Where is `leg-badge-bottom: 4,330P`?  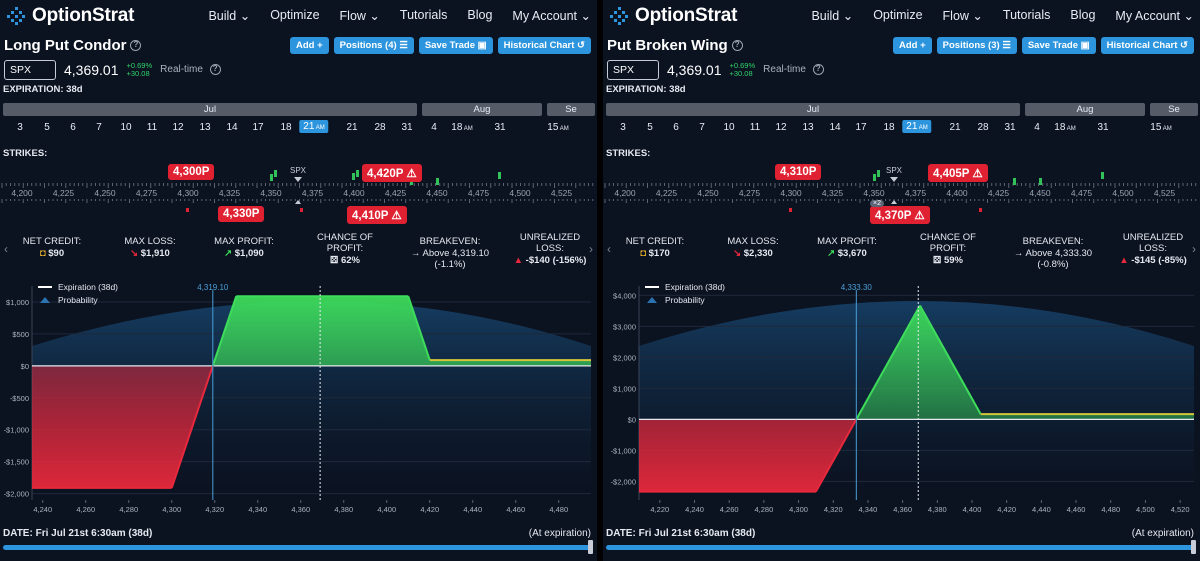 leg-badge-bottom: 4,330P is located at coordinates (241, 214).